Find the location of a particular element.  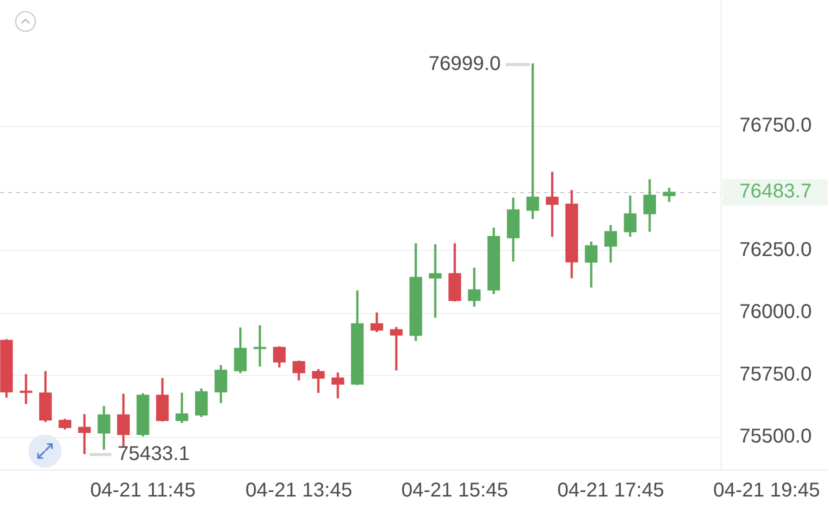

x-tick-label: 04-21 11:45 is located at coordinates (143, 491).